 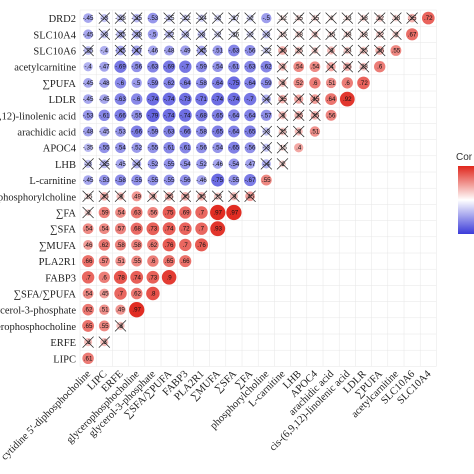 What do you see at coordinates (169, 115) in the screenshot?
I see `correlation-value: -.74` at bounding box center [169, 115].